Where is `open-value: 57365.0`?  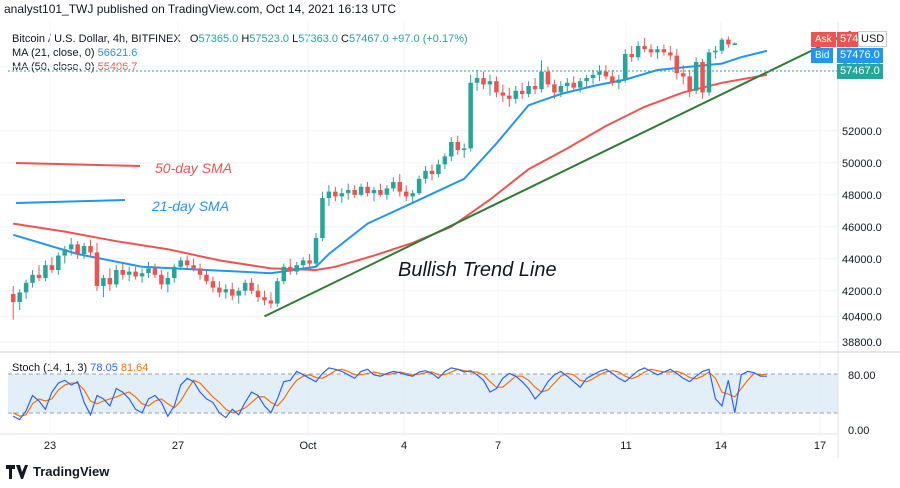 open-value: 57365.0 is located at coordinates (218, 39).